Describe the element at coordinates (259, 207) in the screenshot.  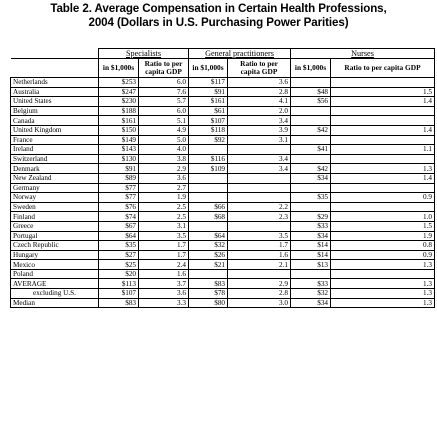
I see `value-cell: 2.2` at that location.